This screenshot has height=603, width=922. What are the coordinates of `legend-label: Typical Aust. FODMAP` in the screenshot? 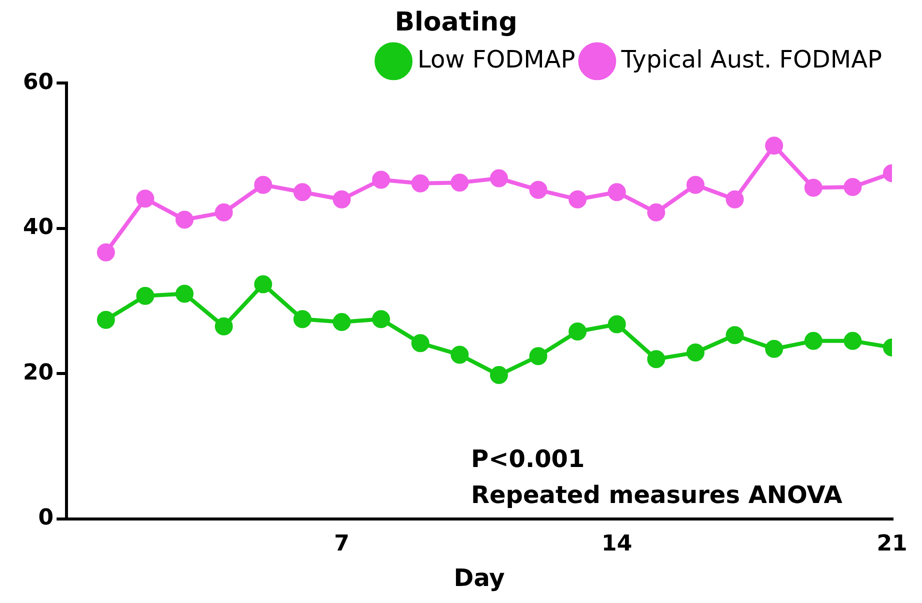 It's located at (751, 59).